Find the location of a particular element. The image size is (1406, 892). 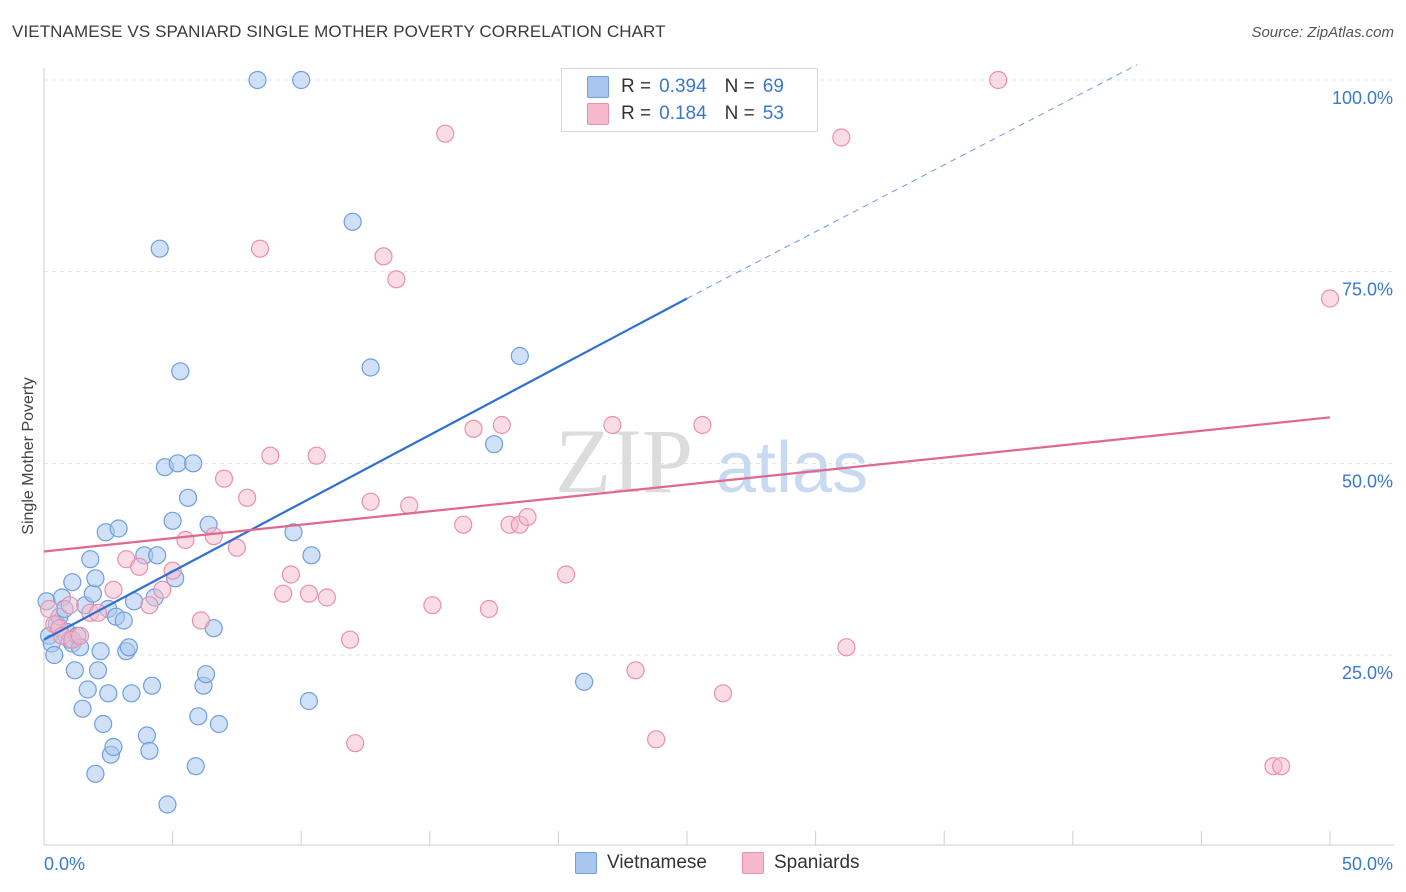

y-tick-label: 25.0% is located at coordinates (1367, 673).